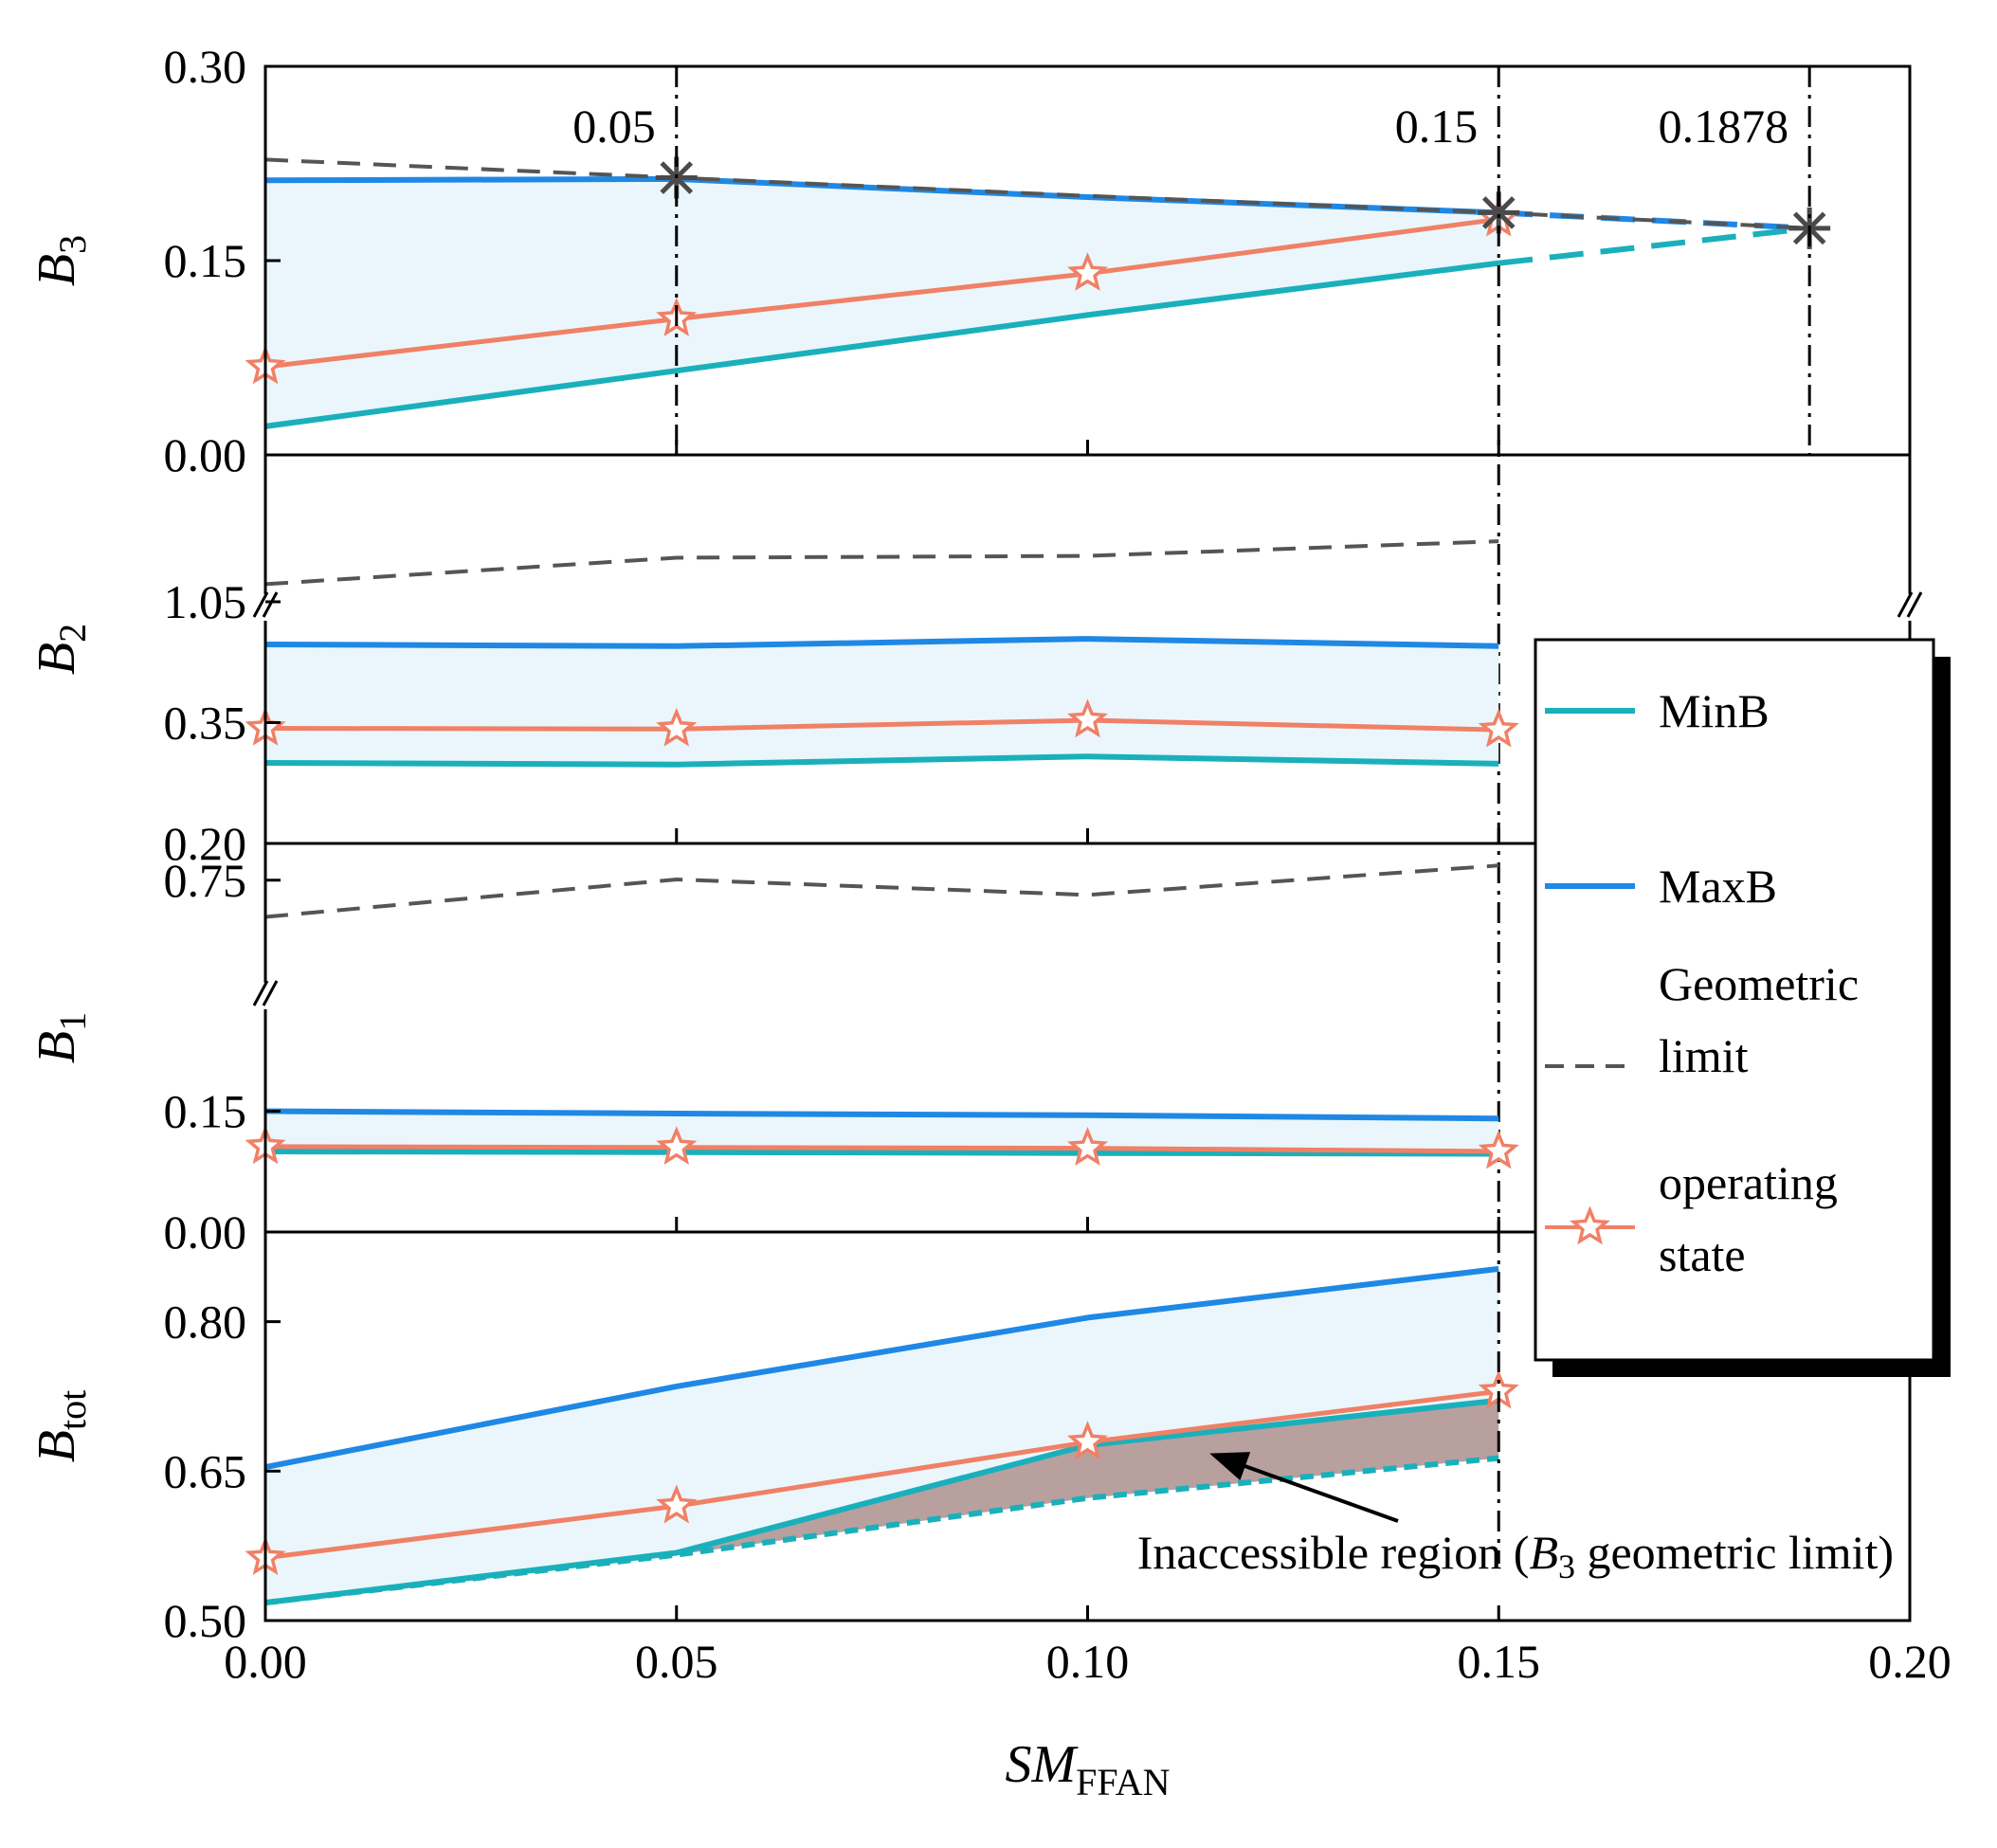 The width and height of the screenshot is (1997, 1848). Describe the element at coordinates (1515, 1556) in the screenshot. I see `btot-annotation: Inaccessible region (B3 geometric limit)` at that location.